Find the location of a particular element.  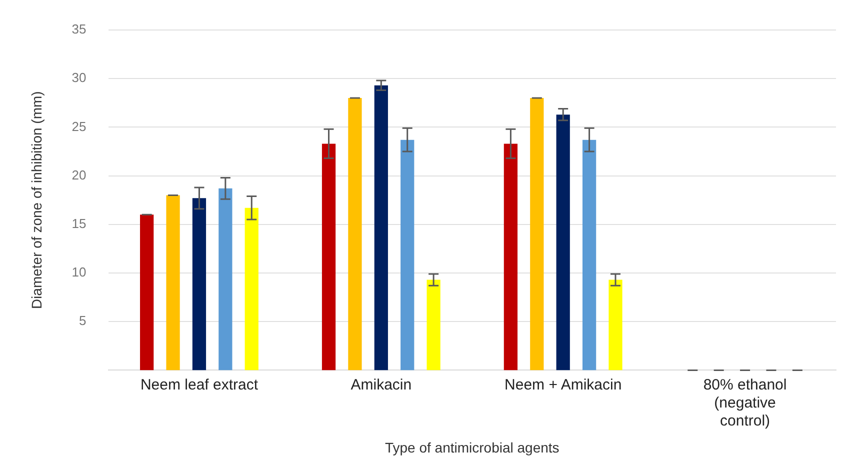

x-tick-label: Neem leaf extract is located at coordinates (199, 385).